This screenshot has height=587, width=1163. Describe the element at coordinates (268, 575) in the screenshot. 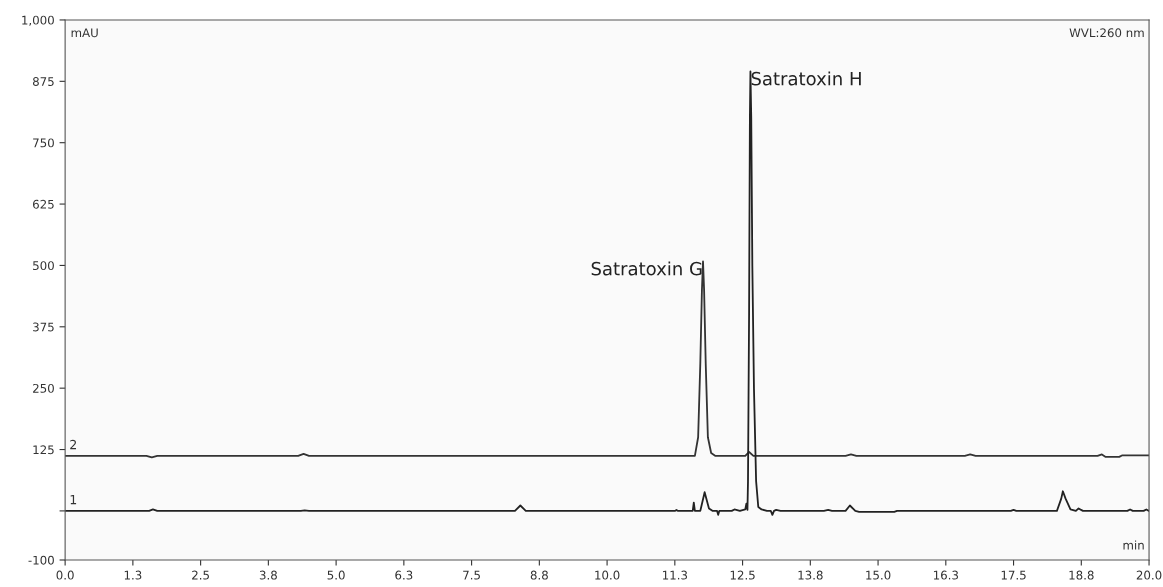

I see `x-tick-label: 3.8` at that location.